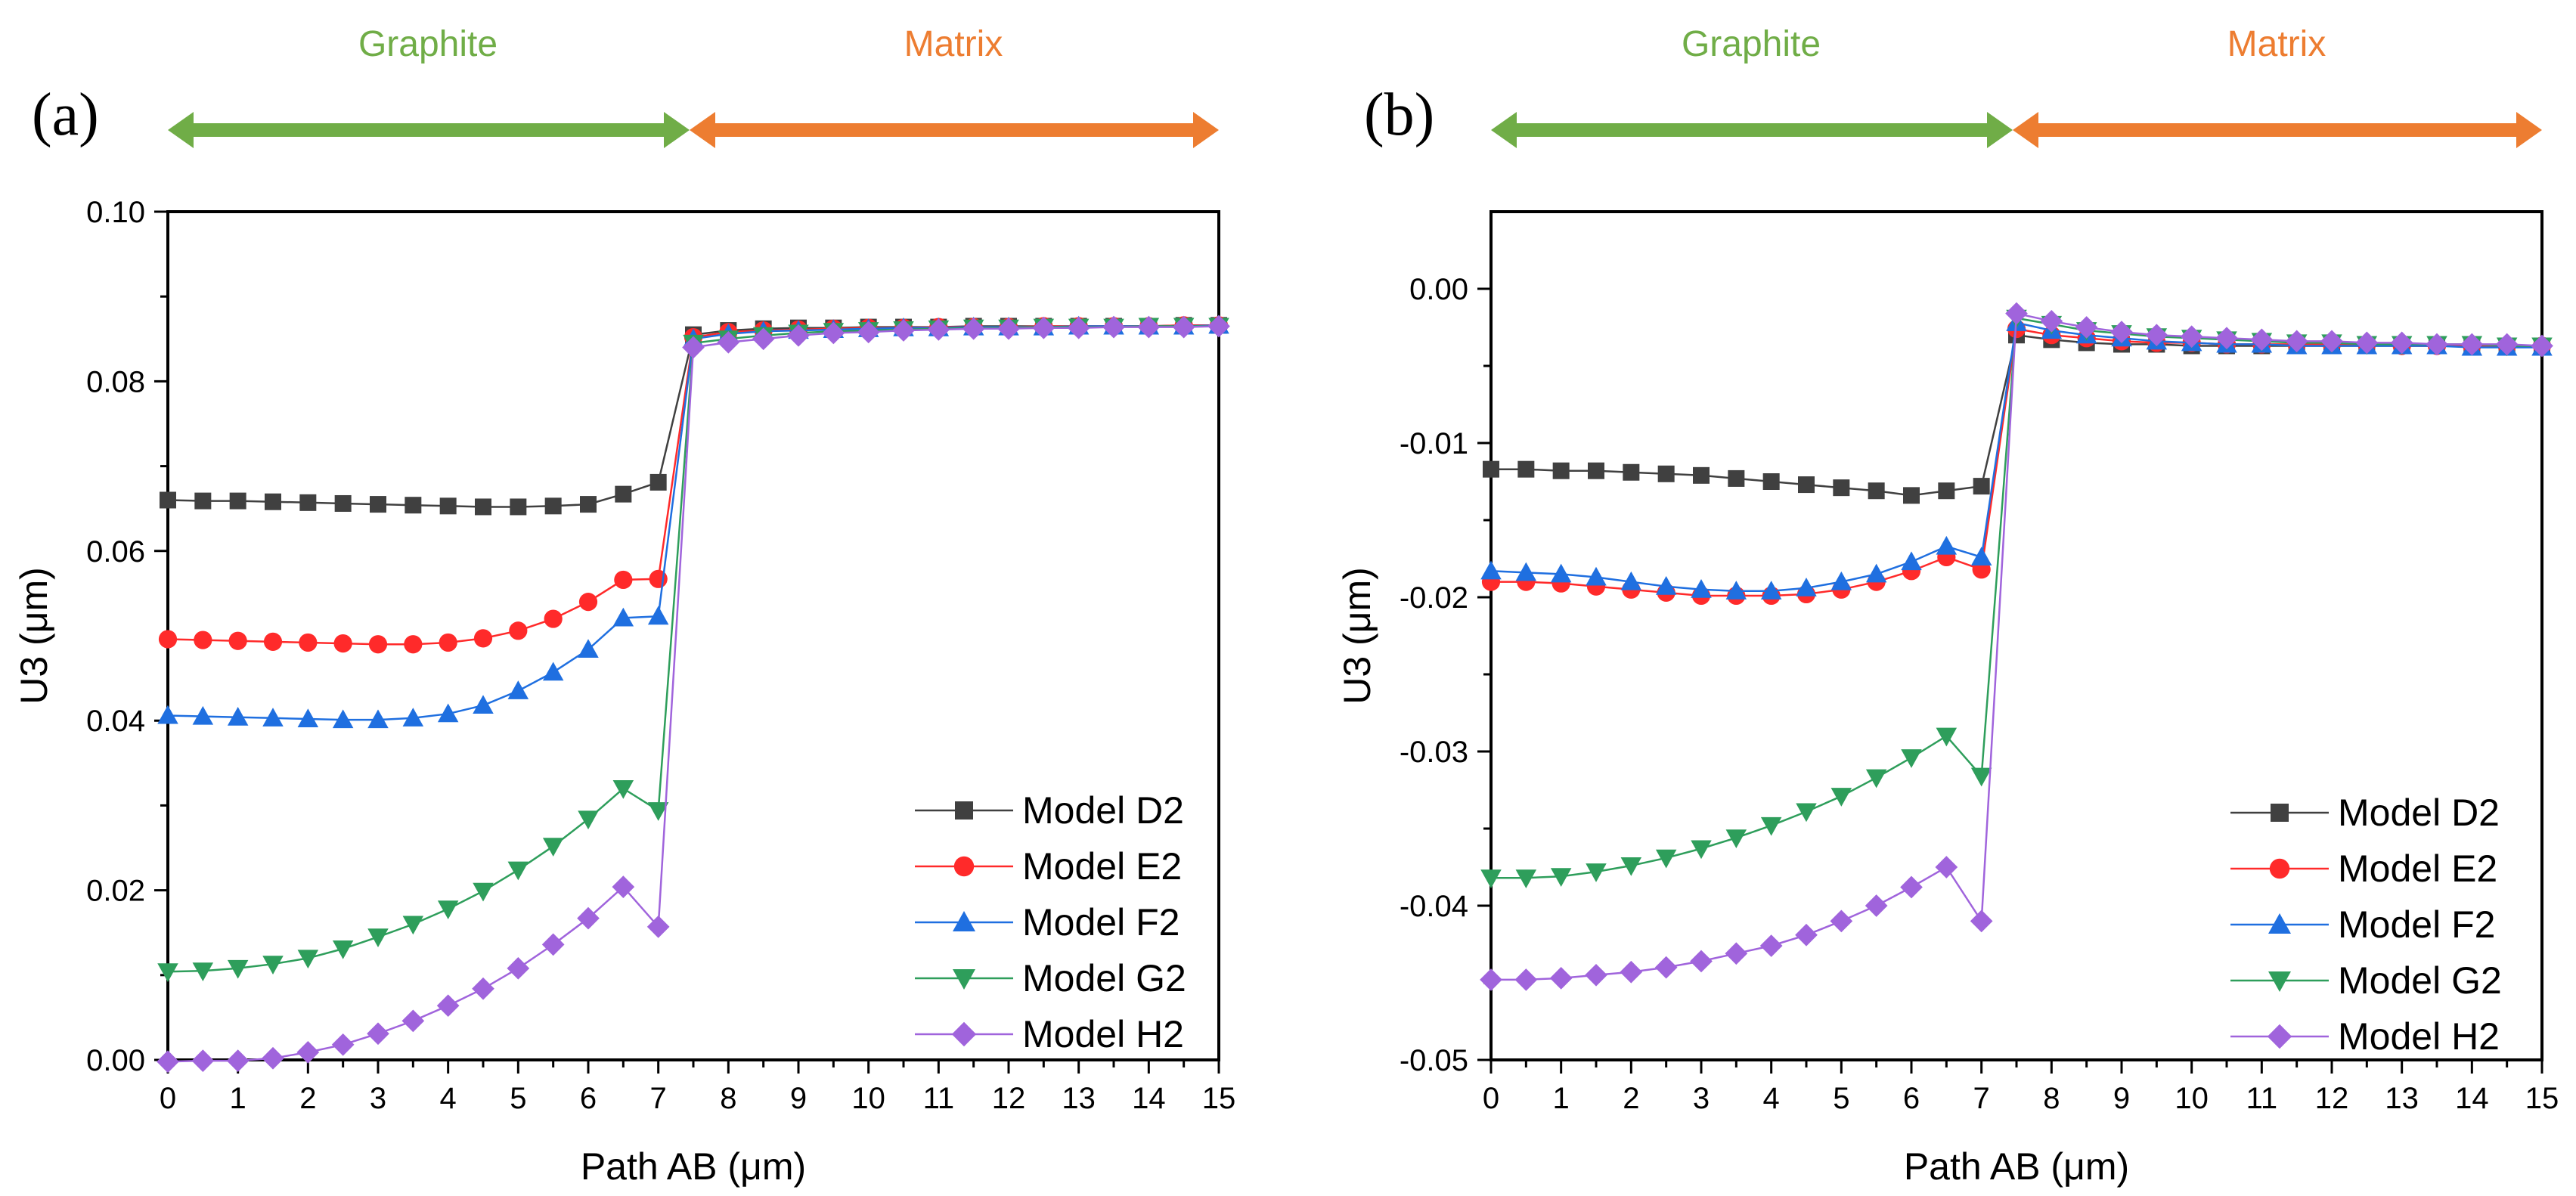 Image resolution: width=2576 pixels, height=1196 pixels. Describe the element at coordinates (115, 1060) in the screenshot. I see `y-tick-label: 0.00` at that location.